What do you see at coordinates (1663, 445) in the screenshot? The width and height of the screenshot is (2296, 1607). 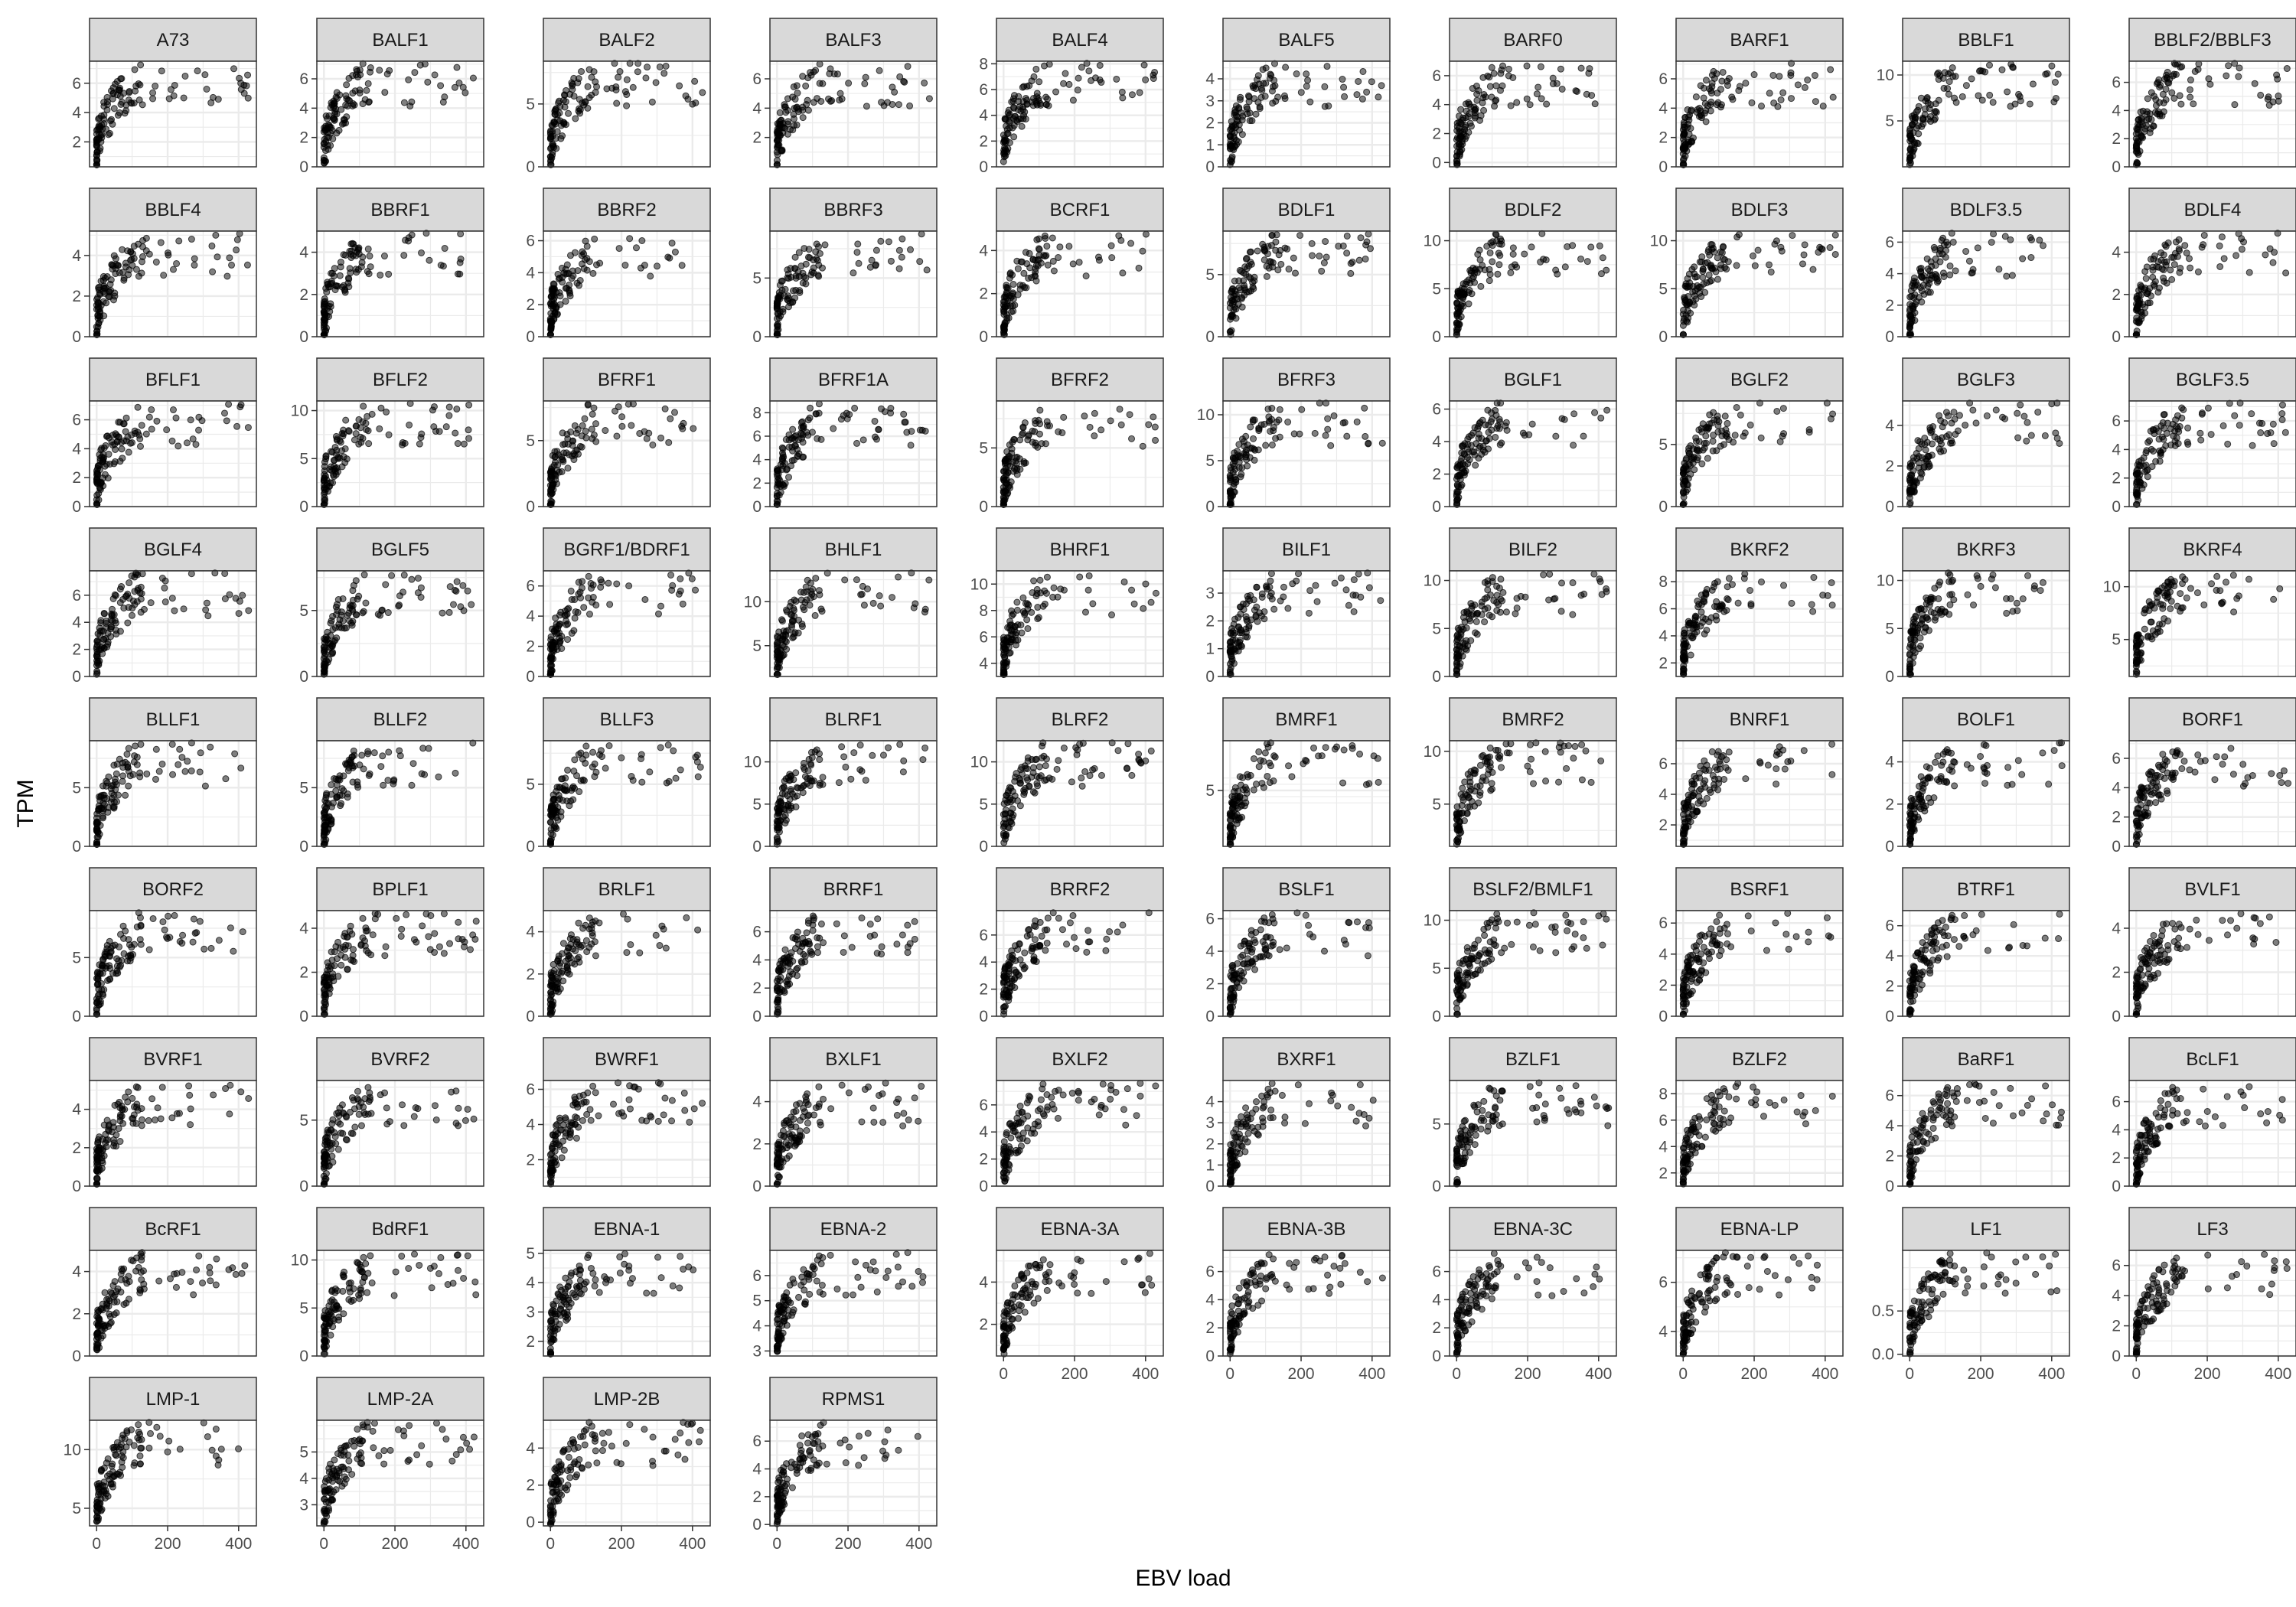 I see `y-tick-label: 5` at bounding box center [1663, 445].